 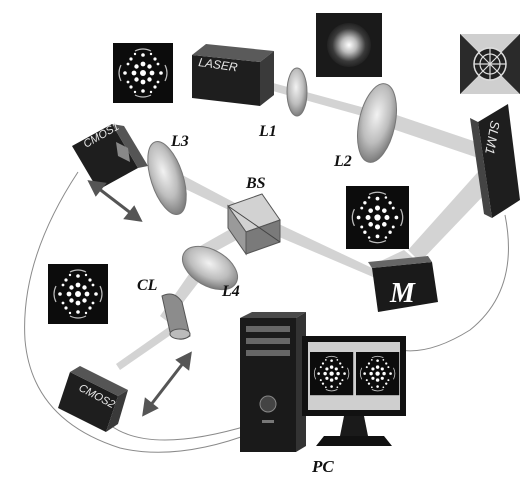 I want to click on mirror-m, so click(x=403, y=284).